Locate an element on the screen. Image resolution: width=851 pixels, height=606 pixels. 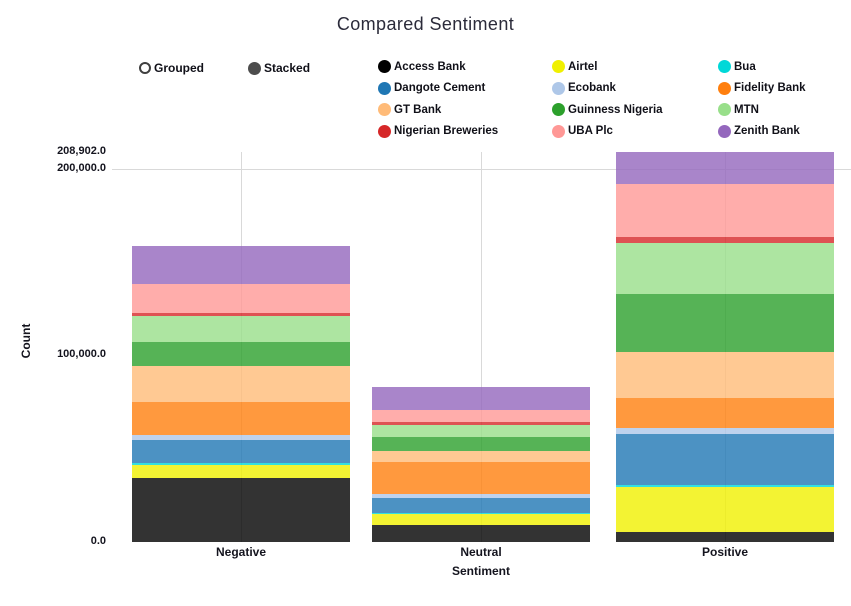
gridline-vertical is located at coordinates (481, 347).